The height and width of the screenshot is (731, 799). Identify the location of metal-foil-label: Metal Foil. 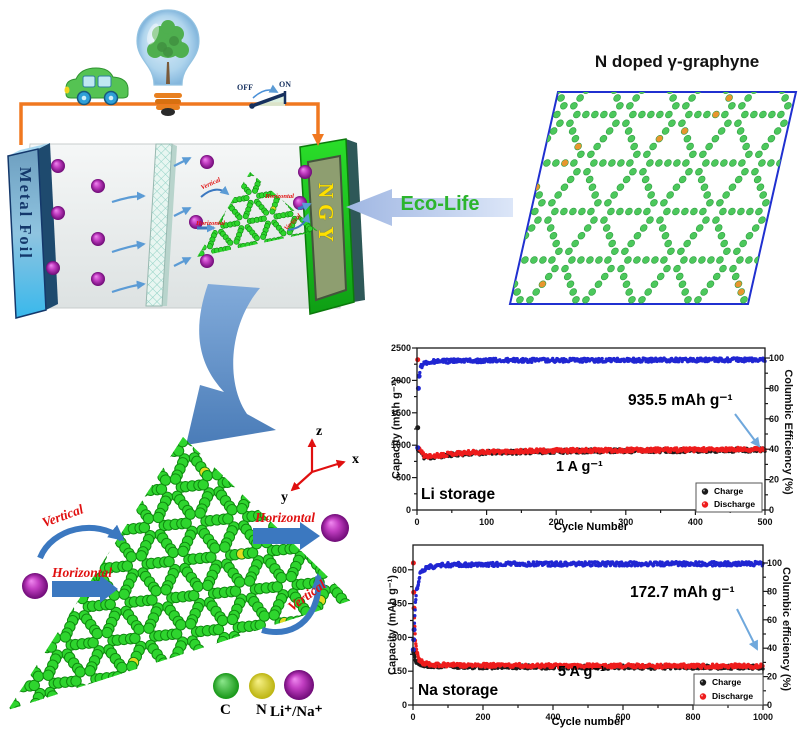
(25, 213).